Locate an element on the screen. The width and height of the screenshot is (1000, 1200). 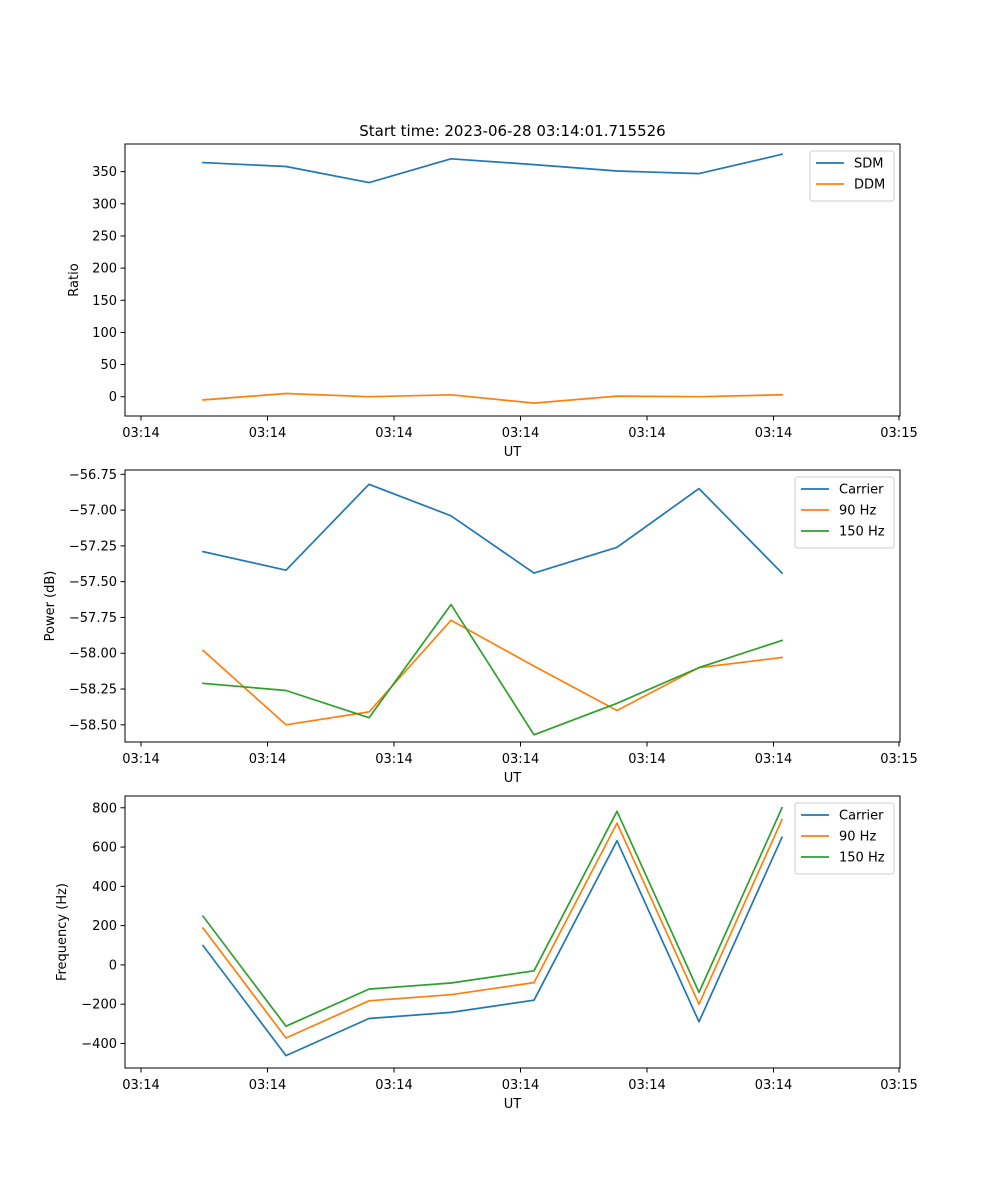
y-tick-label: 400 is located at coordinates (104, 887).